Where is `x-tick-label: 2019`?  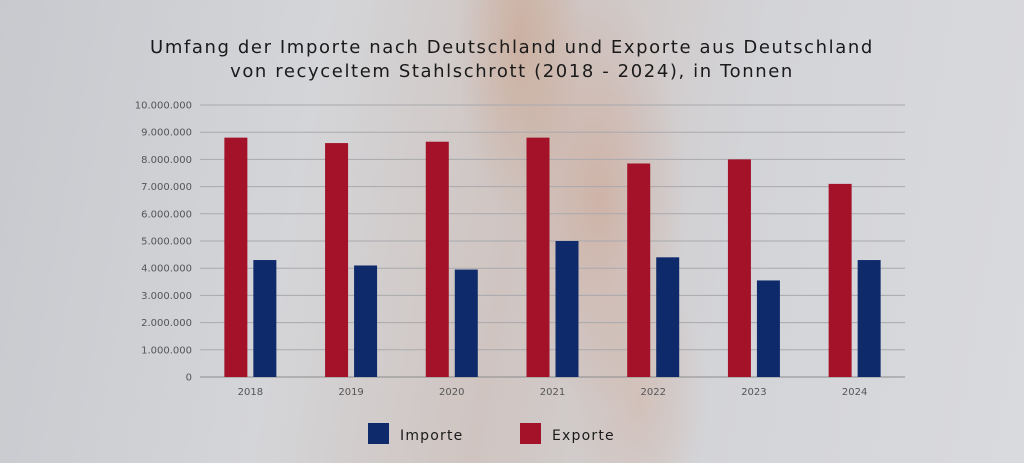 x-tick-label: 2019 is located at coordinates (350, 392).